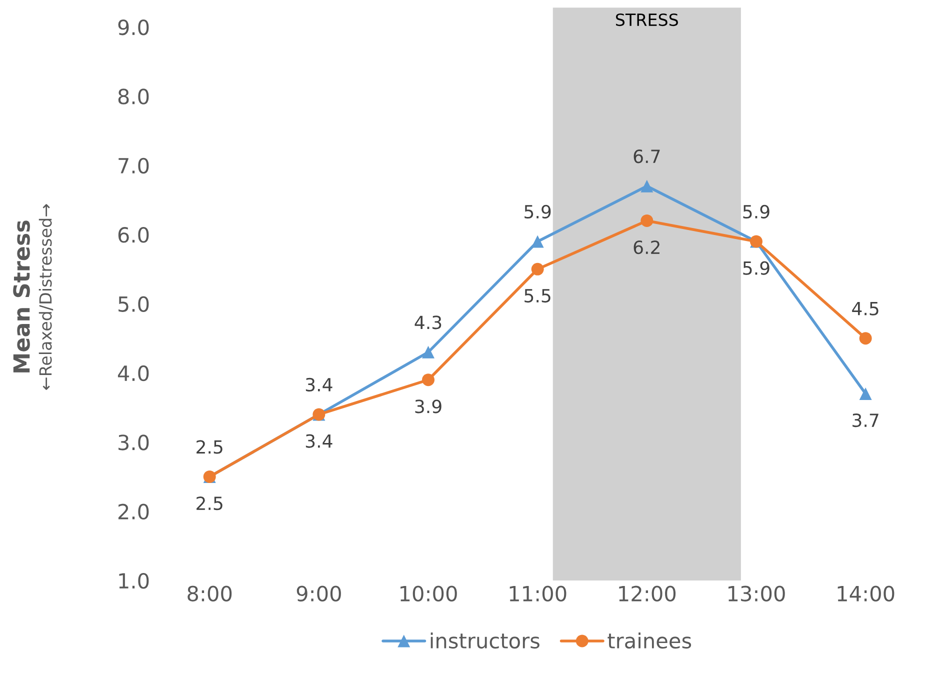 The width and height of the screenshot is (939, 675). Describe the element at coordinates (133, 304) in the screenshot. I see `y-tick-label: 5.0` at that location.